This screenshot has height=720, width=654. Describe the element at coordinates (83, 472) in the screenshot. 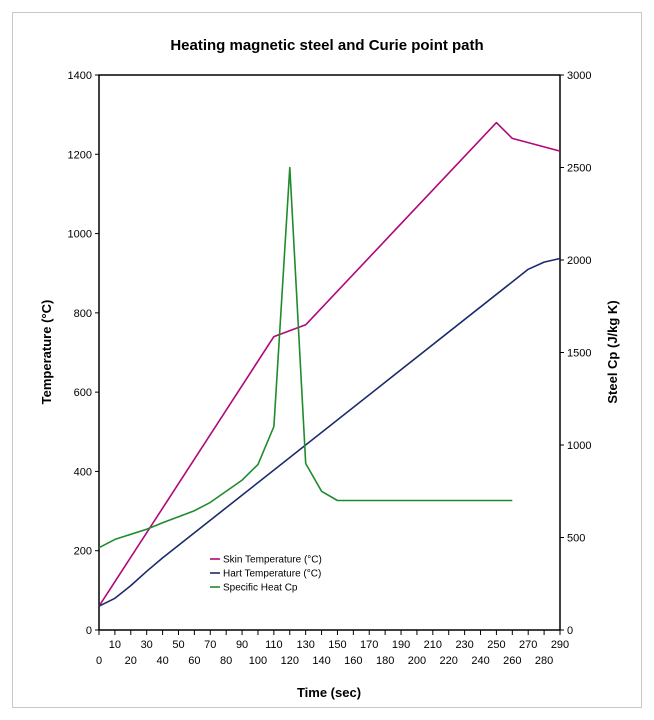

I see `y-left-tick-label: 400` at that location.